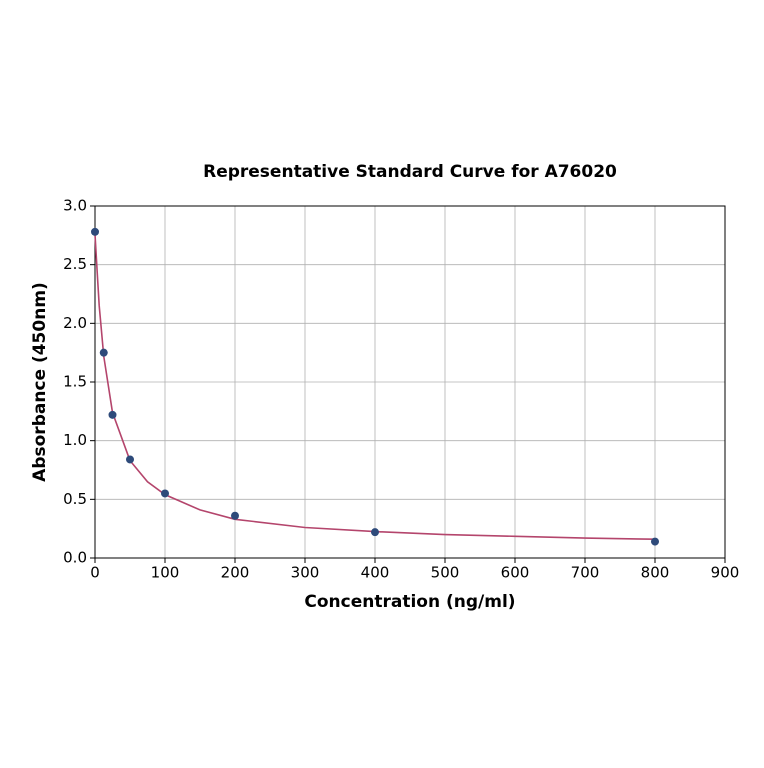  What do you see at coordinates (375, 573) in the screenshot?
I see `x-tick-label: 400` at bounding box center [375, 573].